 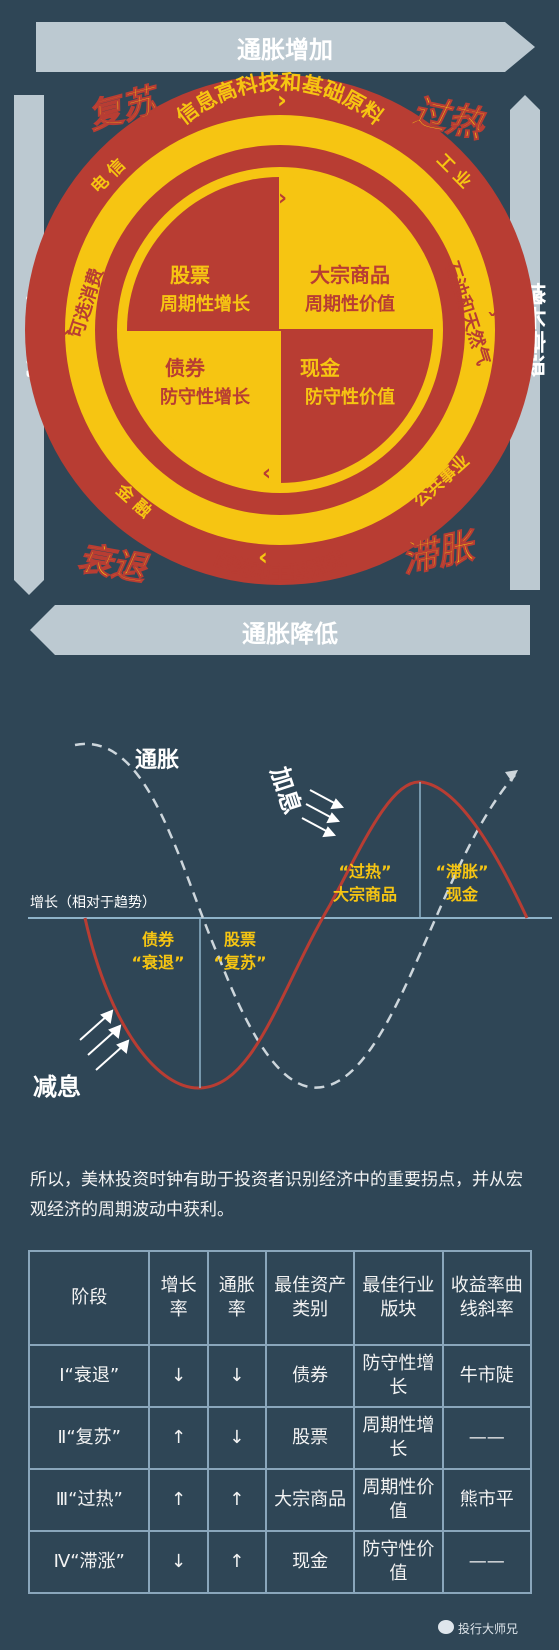 What do you see at coordinates (280, 1438) in the screenshot?
I see `table-row: Ⅱ“复苏” ↑ ↓ 股票 周期性增长 ——` at bounding box center [280, 1438].